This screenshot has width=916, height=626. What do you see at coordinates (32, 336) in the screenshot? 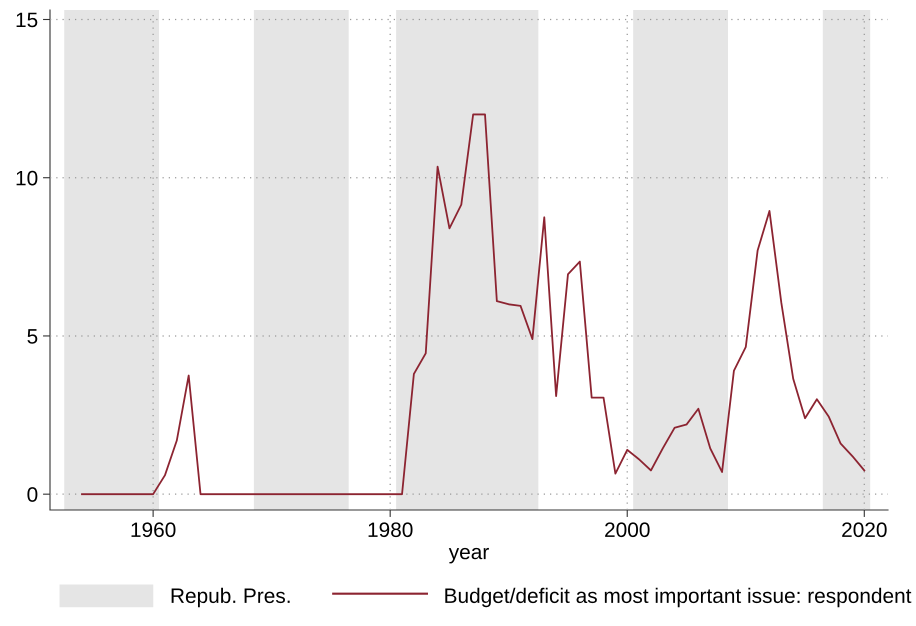
I see `y-tick-label: 5` at bounding box center [32, 336].